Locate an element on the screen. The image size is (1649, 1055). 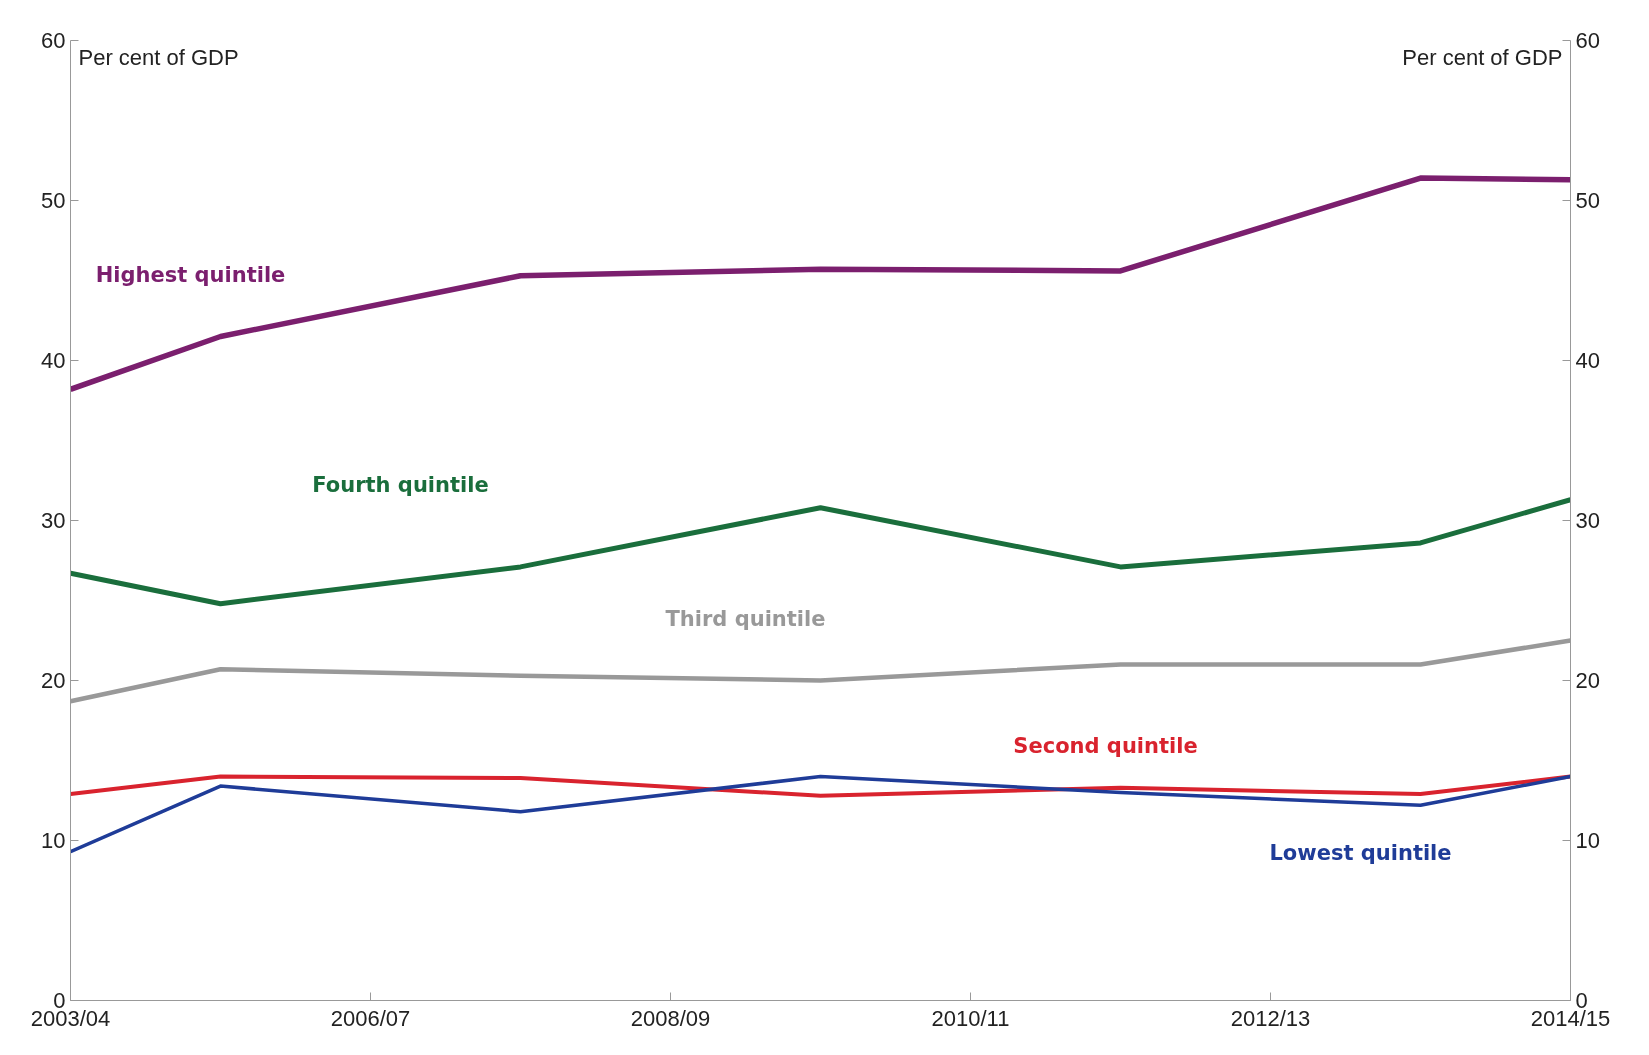
y2-tick-label: 60 is located at coordinates (1587, 40).